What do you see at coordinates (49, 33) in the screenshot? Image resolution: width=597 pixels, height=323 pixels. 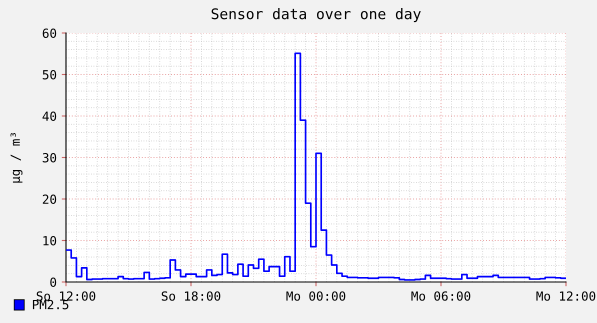 I see `y-tick-label: 60` at bounding box center [49, 33].